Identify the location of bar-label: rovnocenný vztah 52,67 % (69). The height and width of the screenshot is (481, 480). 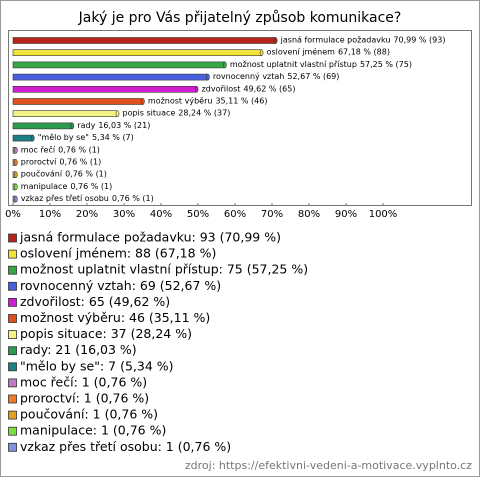
(276, 76).